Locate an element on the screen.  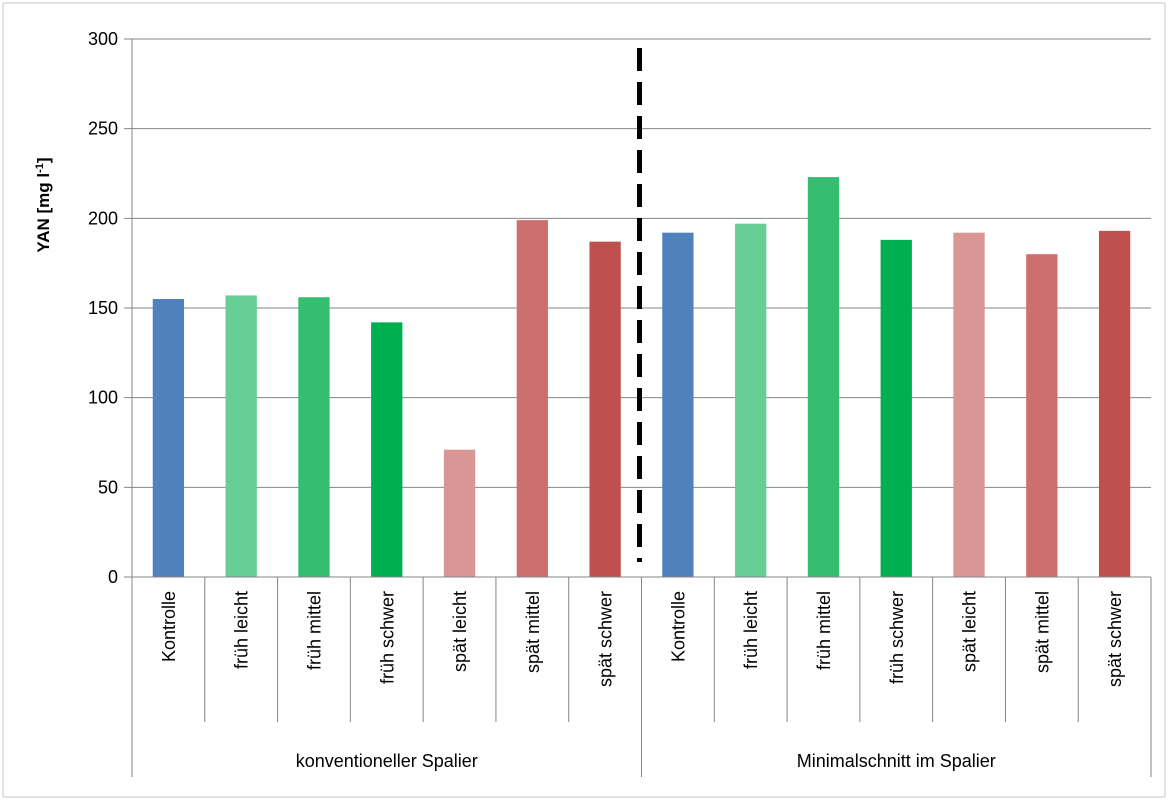
y-axis-label-main: YAN [mg l is located at coordinates (43, 213).